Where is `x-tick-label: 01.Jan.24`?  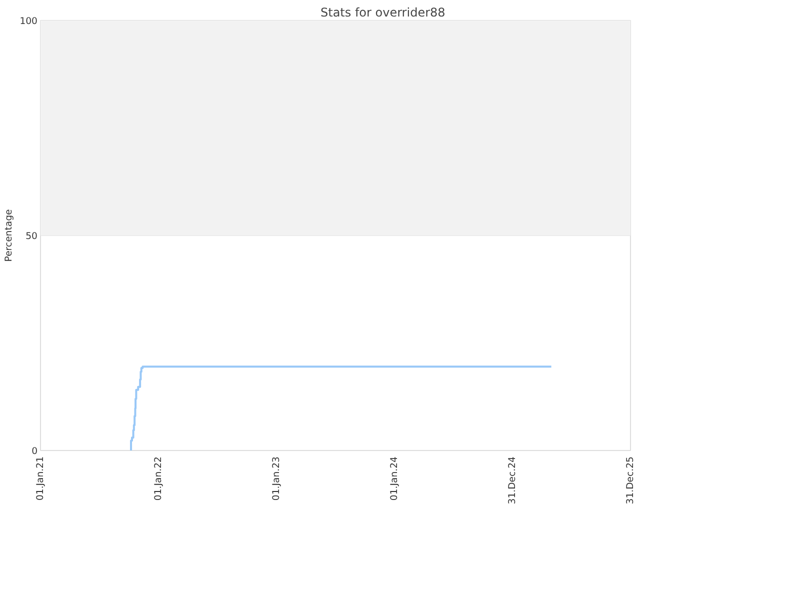 x-tick-label: 01.Jan.24 is located at coordinates (394, 478).